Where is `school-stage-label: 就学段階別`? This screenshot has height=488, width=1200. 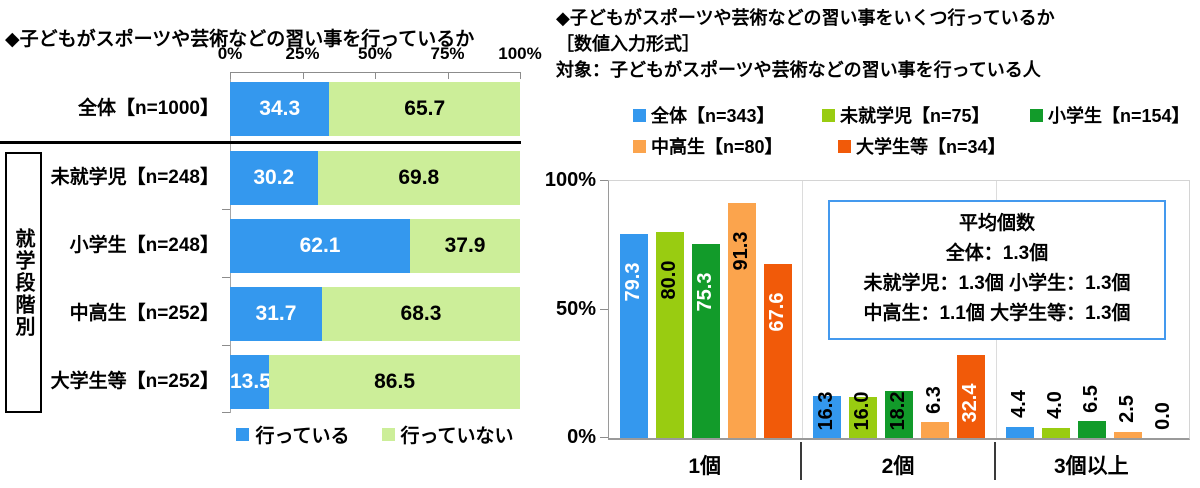 school-stage-label: 就学段階別 is located at coordinates (23, 282).